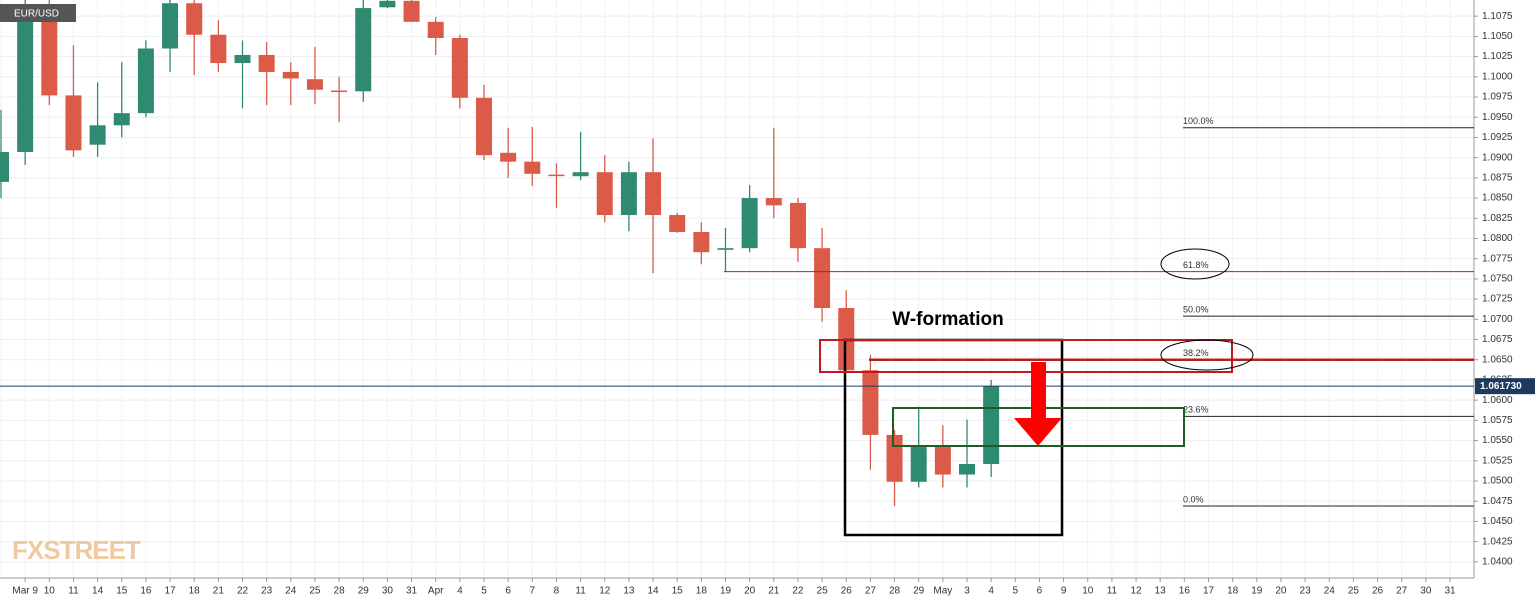  What do you see at coordinates (1193, 499) in the screenshot?
I see `fib-label: 0.0%` at bounding box center [1193, 499].